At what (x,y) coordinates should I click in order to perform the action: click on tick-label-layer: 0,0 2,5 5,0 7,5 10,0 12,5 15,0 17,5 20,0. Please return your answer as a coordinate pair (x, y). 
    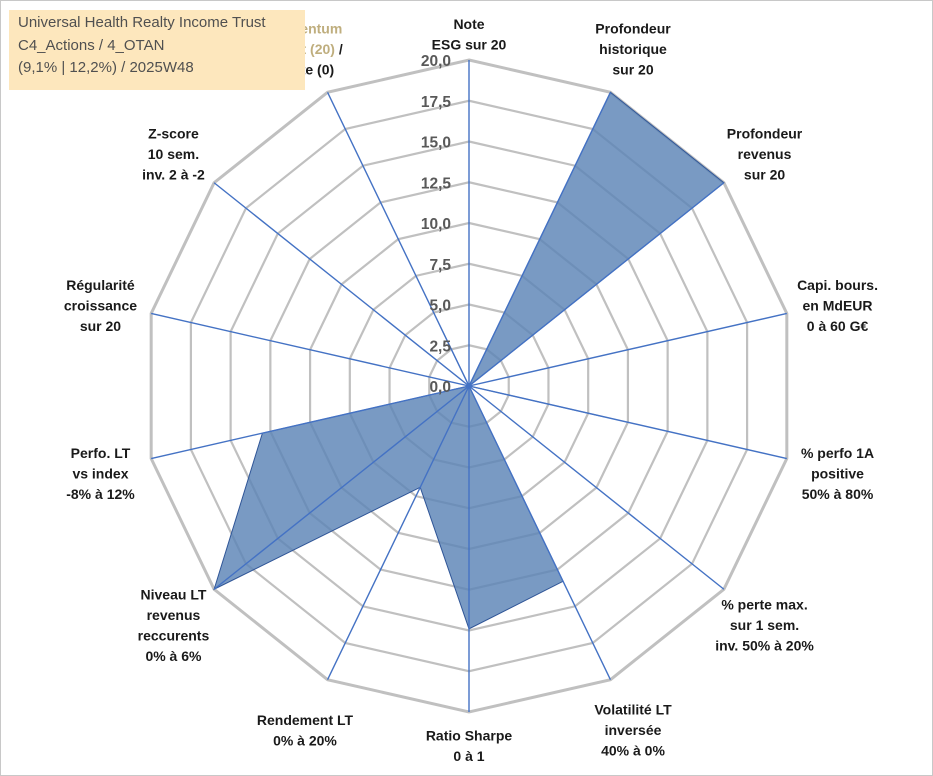
    Looking at the image, I should click on (436, 224).